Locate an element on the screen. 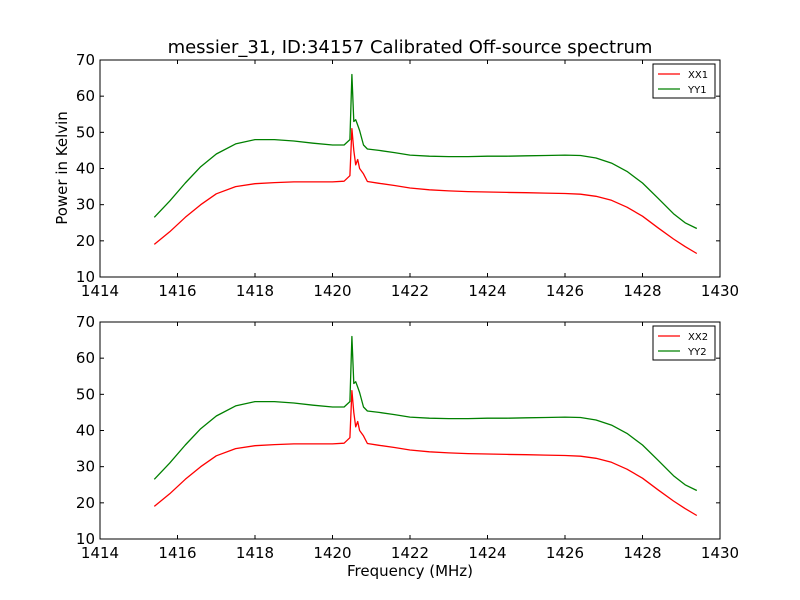  top-y-axis-title: Power in Kelvin is located at coordinates (62, 168).